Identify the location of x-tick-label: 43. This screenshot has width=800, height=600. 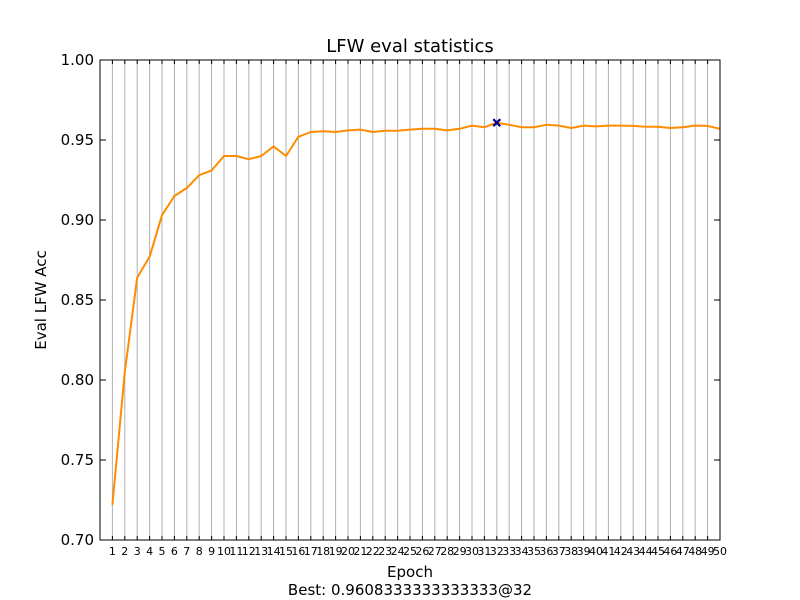
(633, 551).